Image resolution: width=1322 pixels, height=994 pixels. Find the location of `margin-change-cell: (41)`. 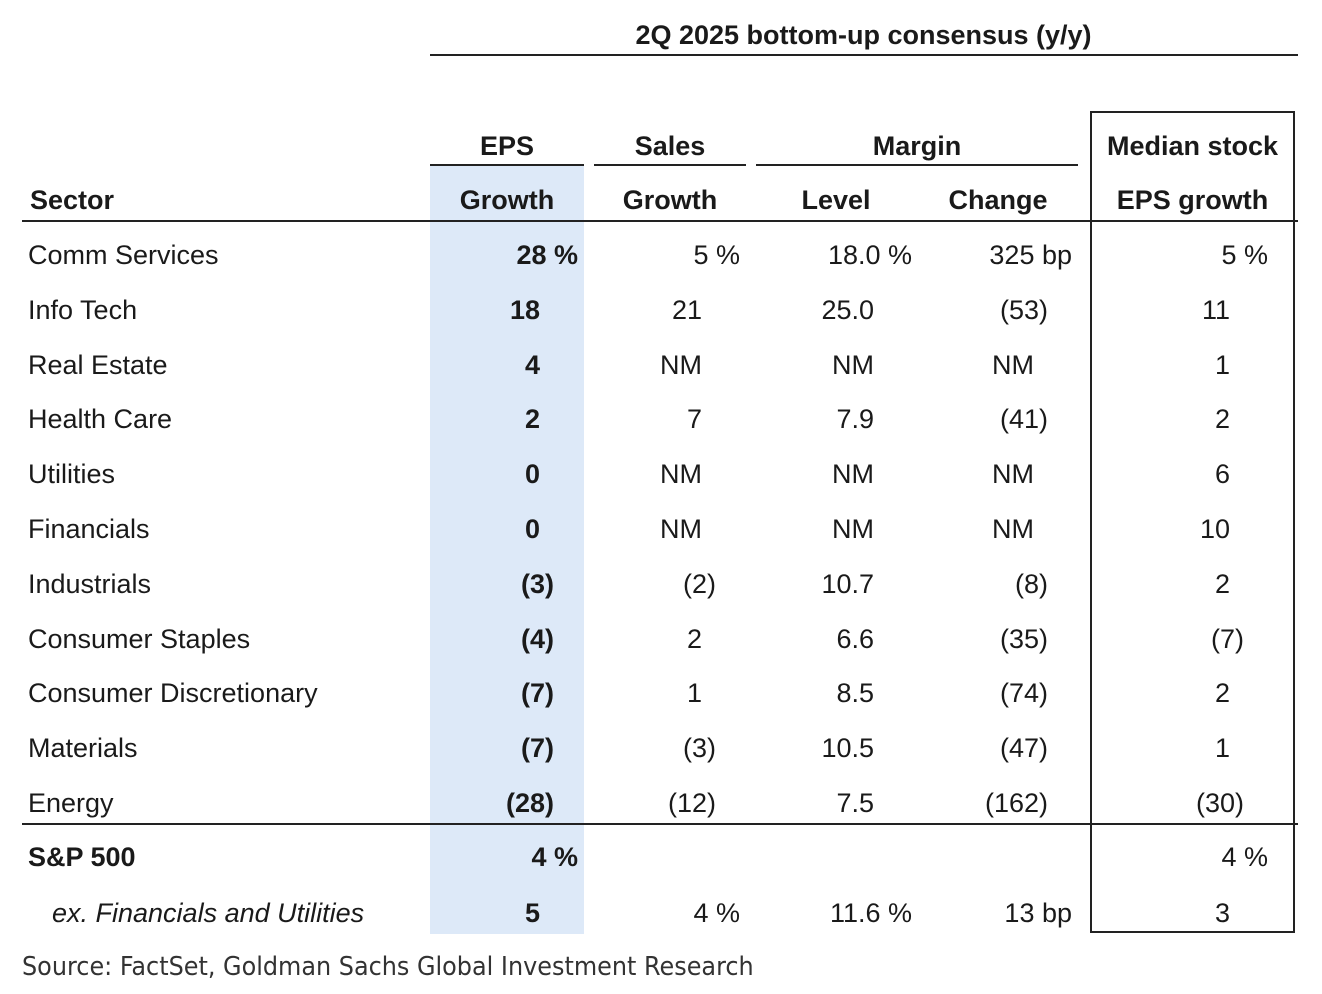

margin-change-cell: (41) is located at coordinates (1023, 419).